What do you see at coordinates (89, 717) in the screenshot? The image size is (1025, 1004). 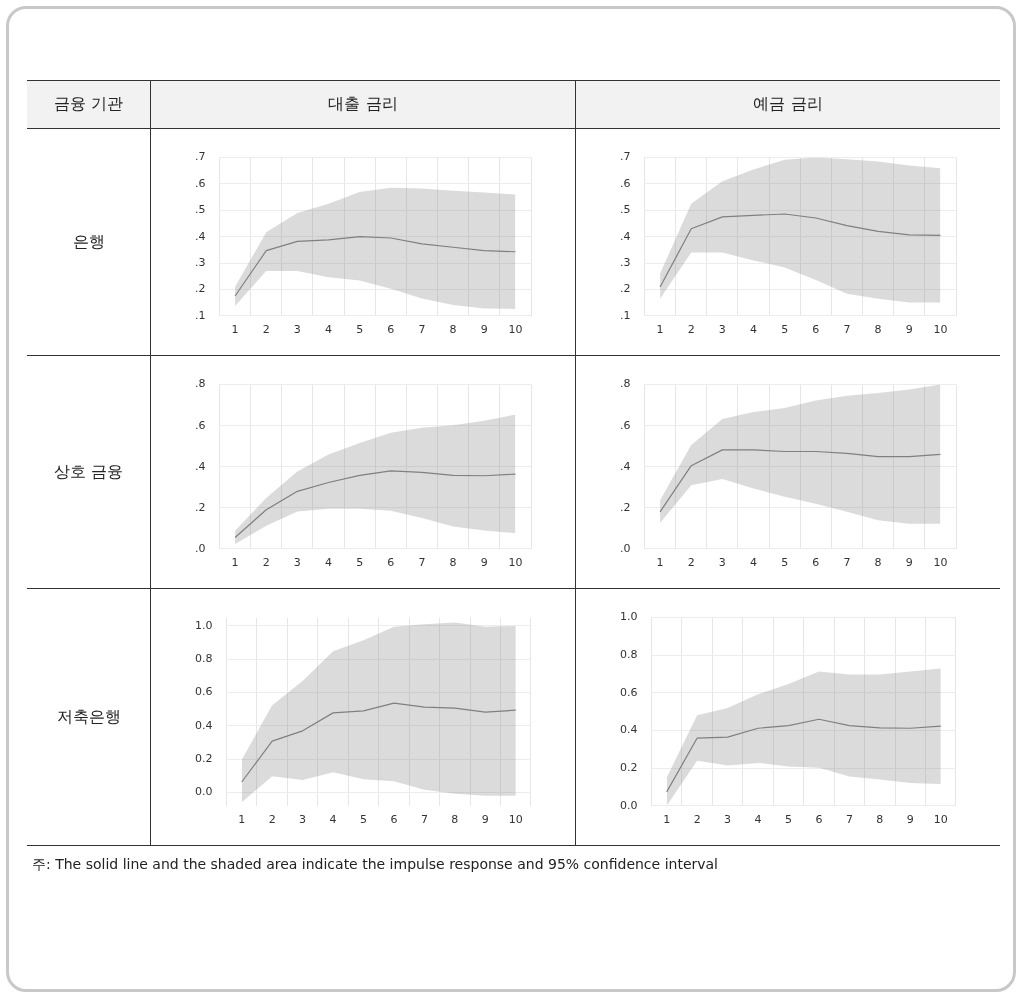 I see `y-axis-title: 저축은행` at bounding box center [89, 717].